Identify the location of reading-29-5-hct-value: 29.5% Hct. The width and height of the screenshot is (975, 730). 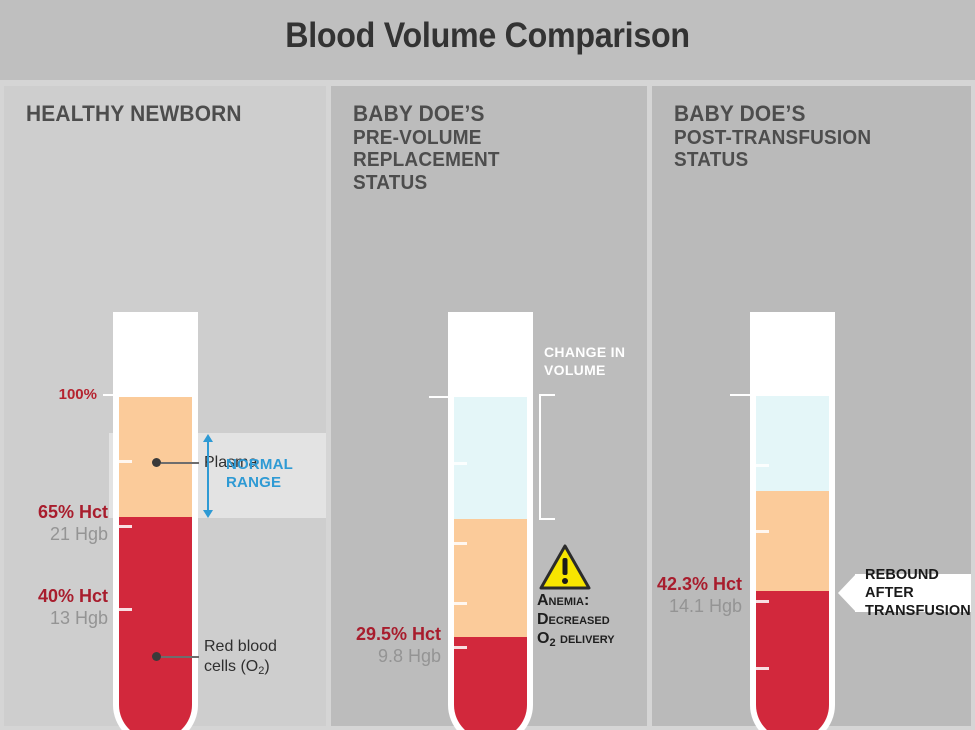
(398, 634).